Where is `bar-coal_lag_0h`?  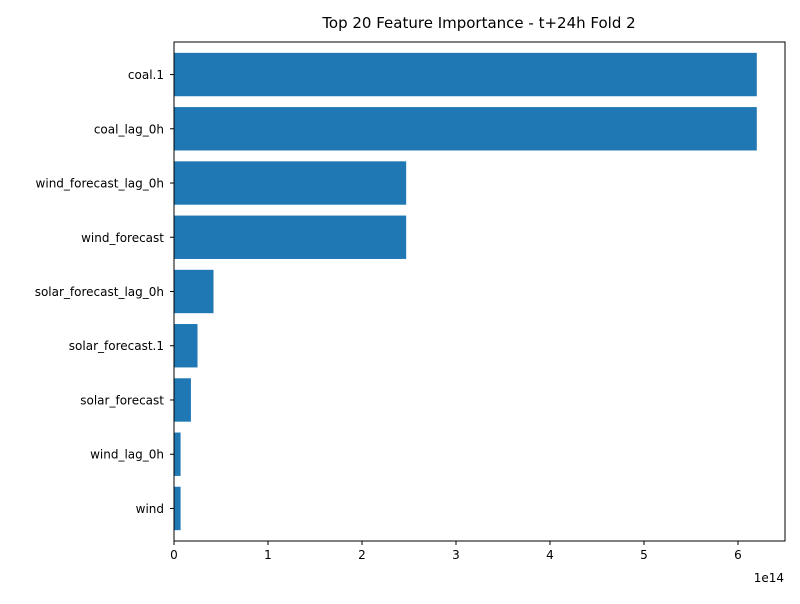 bar-coal_lag_0h is located at coordinates (465, 129).